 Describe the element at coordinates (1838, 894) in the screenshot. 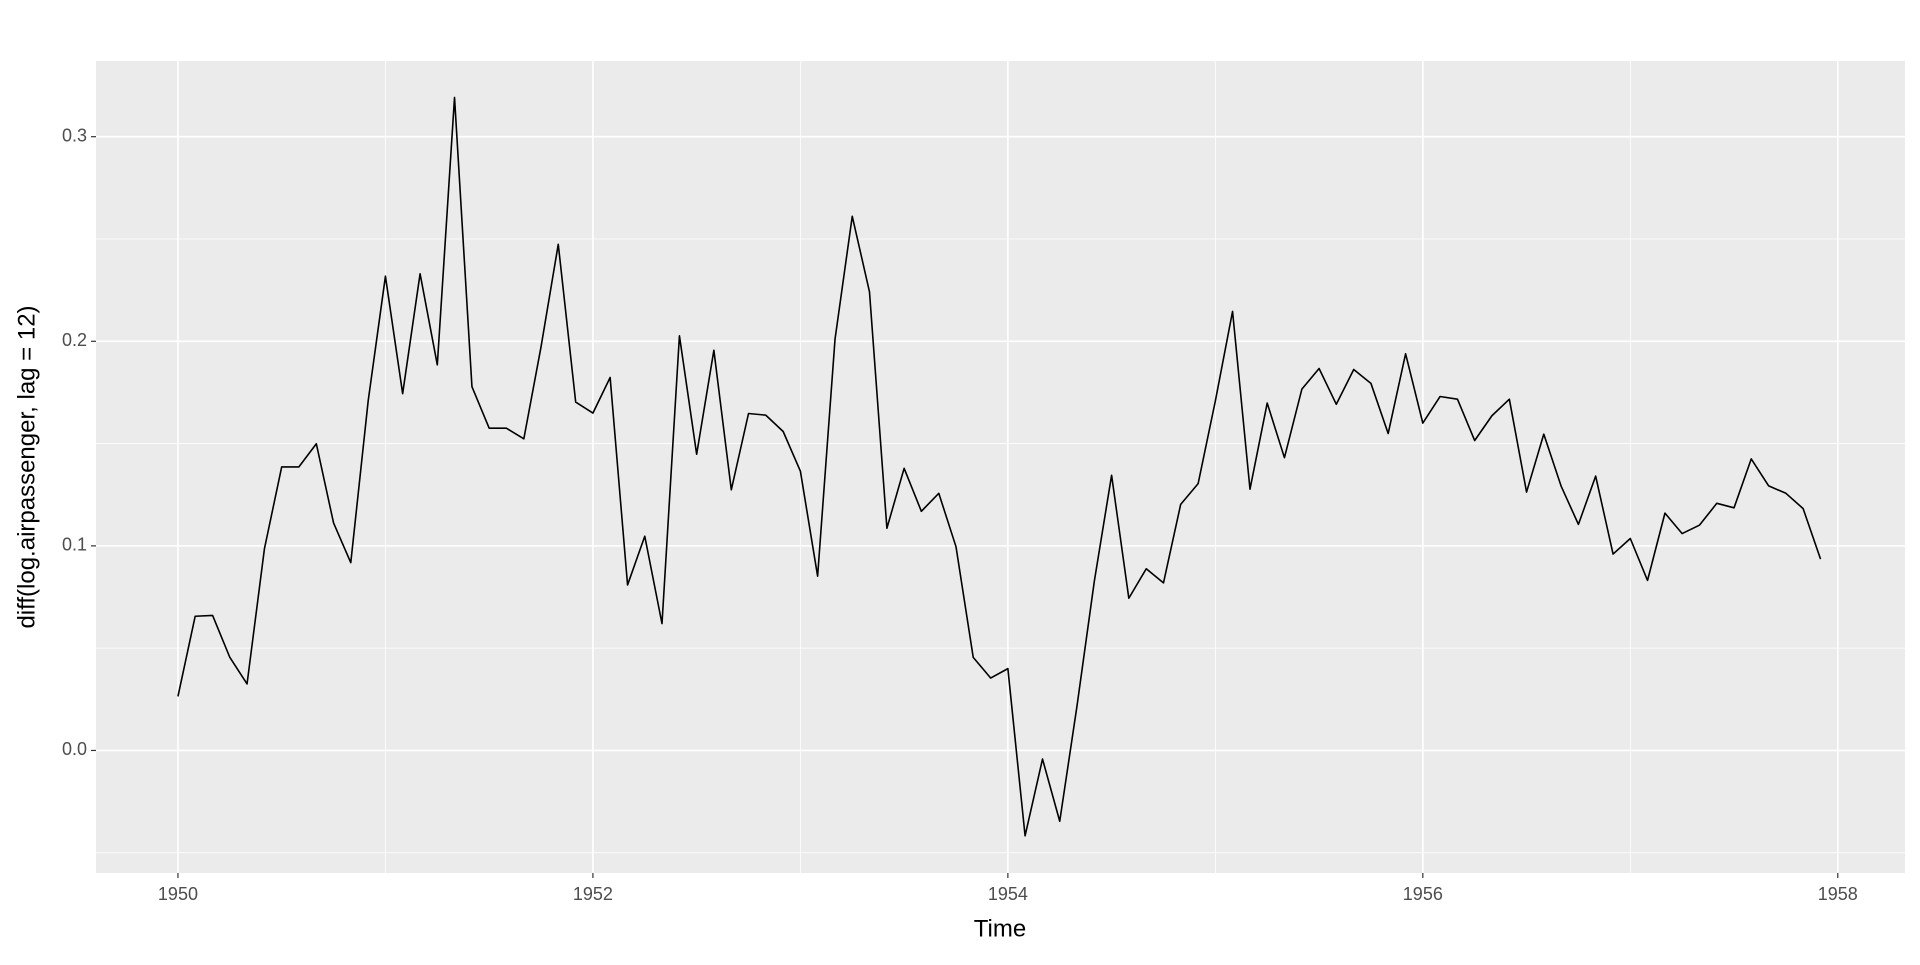

I see `x-tick-label: 1958` at that location.